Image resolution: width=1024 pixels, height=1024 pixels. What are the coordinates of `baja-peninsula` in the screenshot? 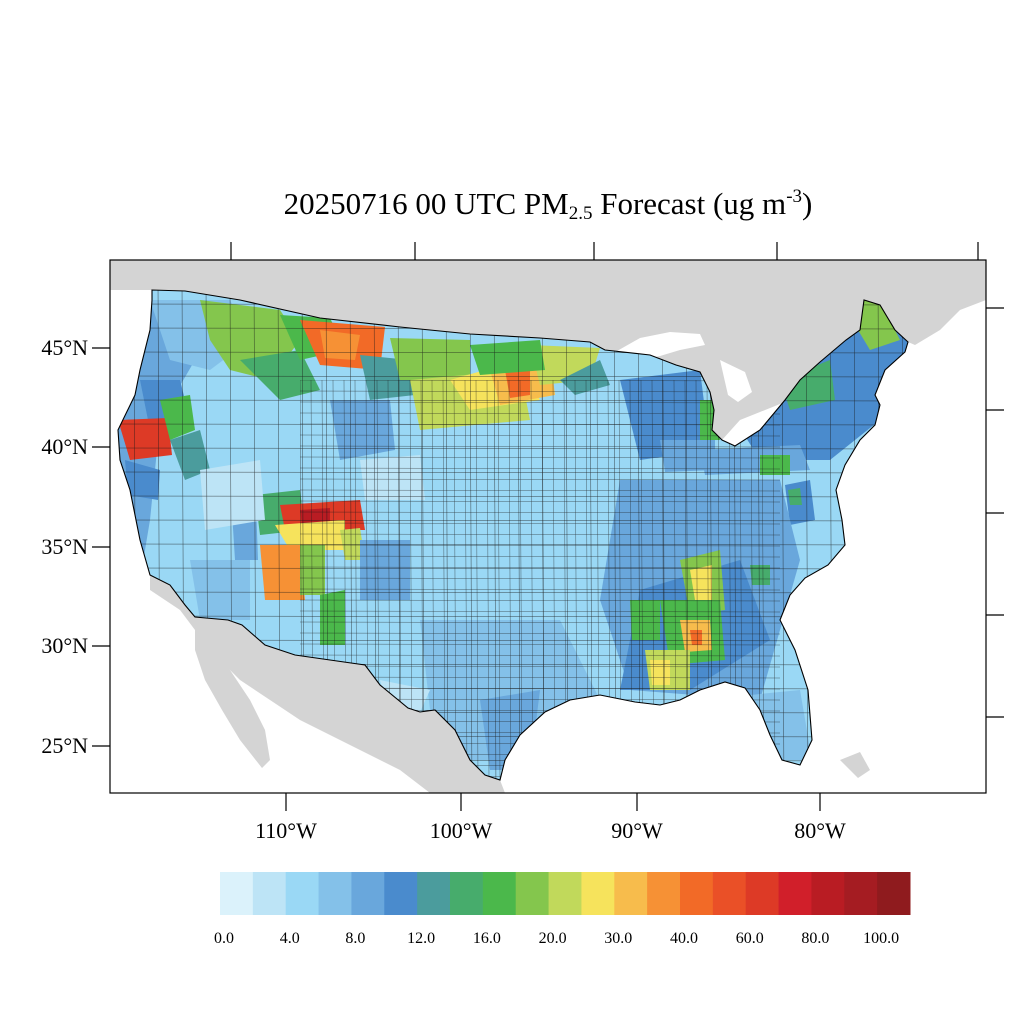 It's located at (232, 694).